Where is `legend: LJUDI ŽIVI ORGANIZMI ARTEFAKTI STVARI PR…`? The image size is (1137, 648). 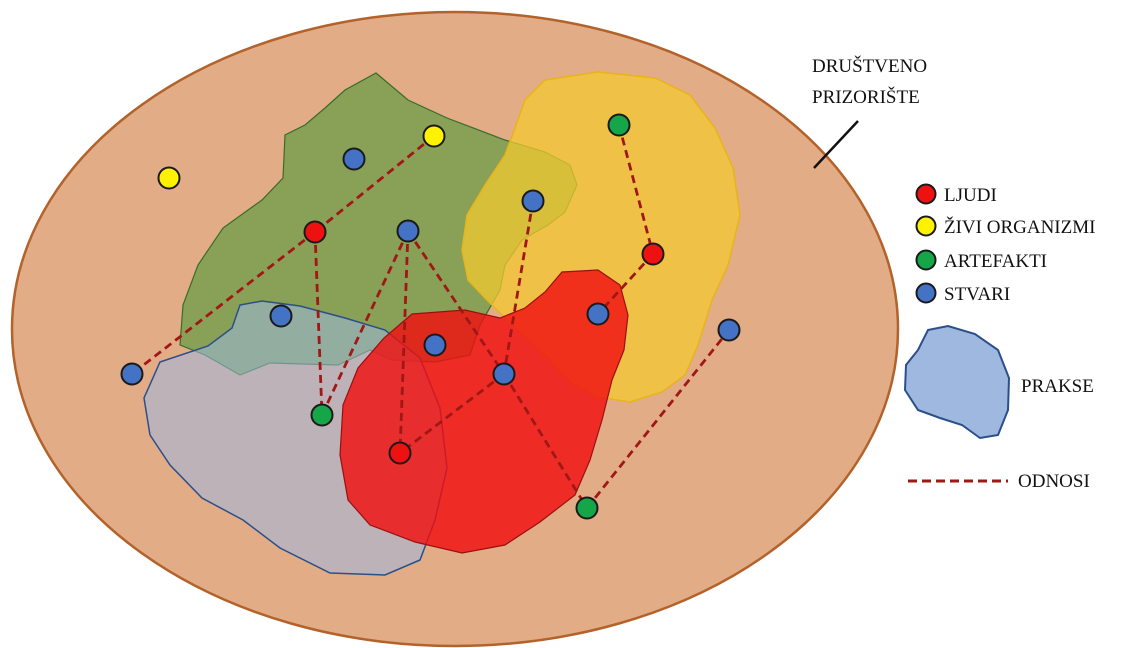
legend: LJUDI ŽIVI ORGANIZMI ARTEFAKTI STVARI PR… is located at coordinates (999, 337).